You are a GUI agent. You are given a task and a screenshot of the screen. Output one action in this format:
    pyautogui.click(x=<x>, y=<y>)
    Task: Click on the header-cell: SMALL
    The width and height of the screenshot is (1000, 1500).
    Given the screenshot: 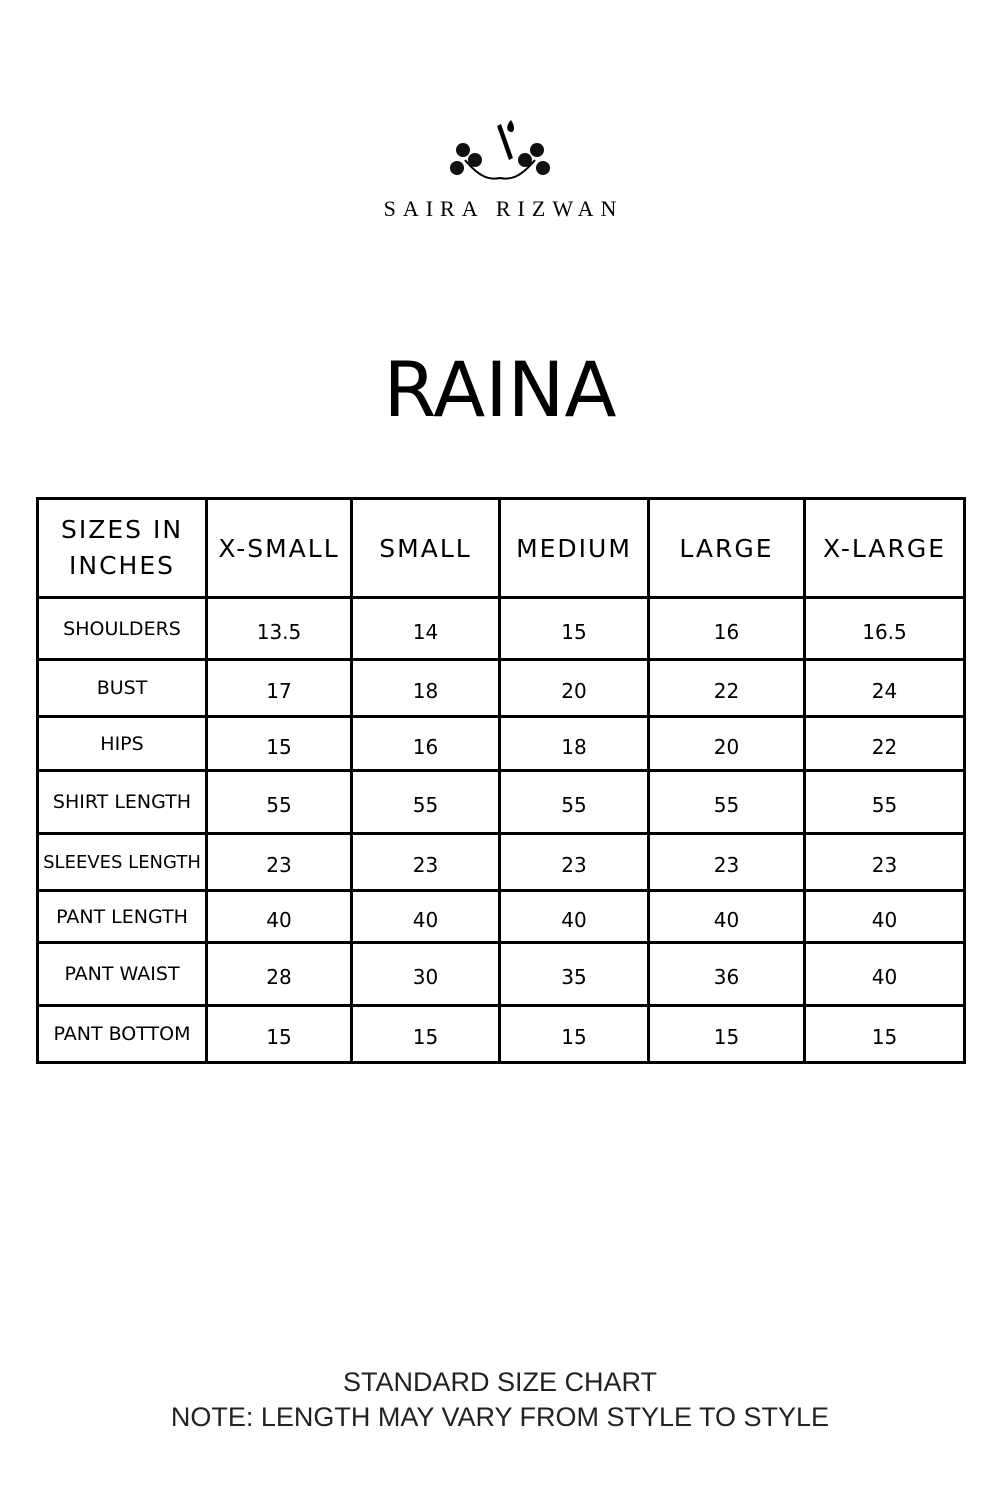 What is the action you would take?
    pyautogui.click(x=425, y=548)
    